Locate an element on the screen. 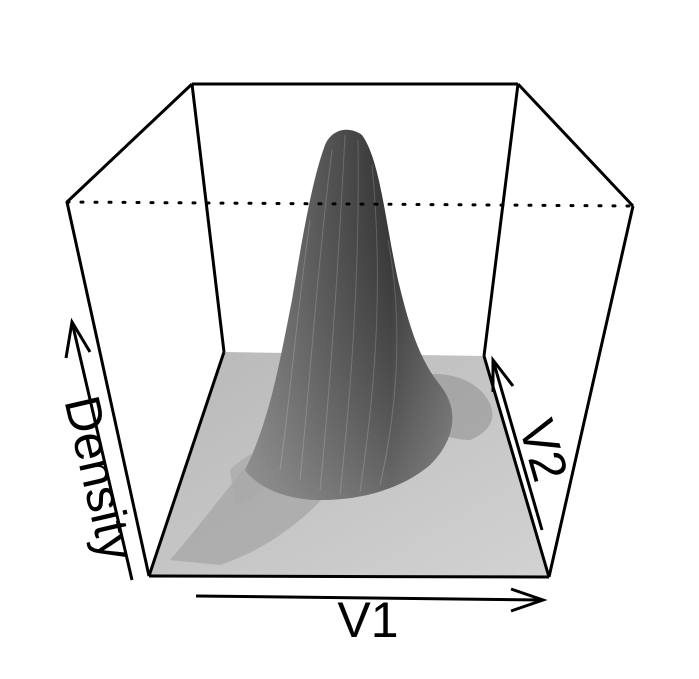 The width and height of the screenshot is (699, 679). x-axis-title: V1 is located at coordinates (367, 620).